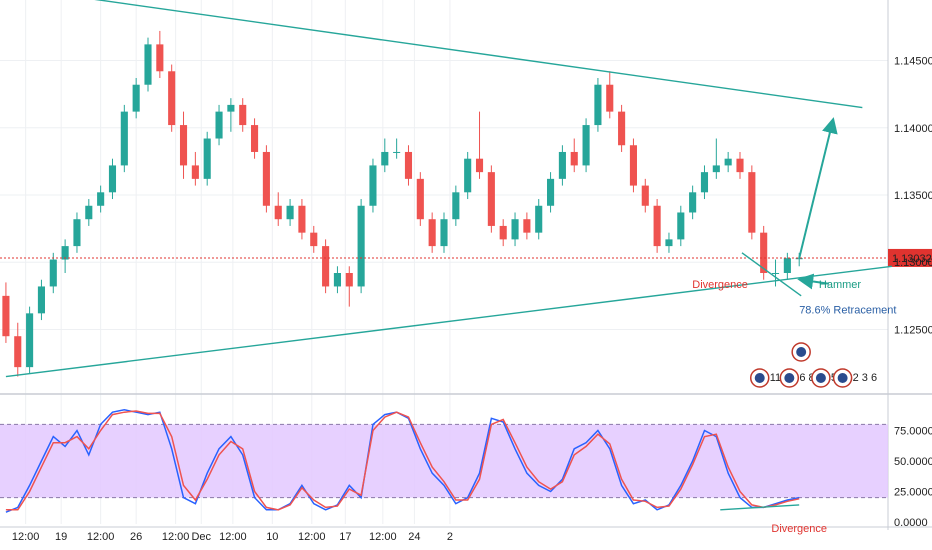  What do you see at coordinates (913, 196) in the screenshot?
I see `price-axis-tick: 1.13500` at bounding box center [913, 196].